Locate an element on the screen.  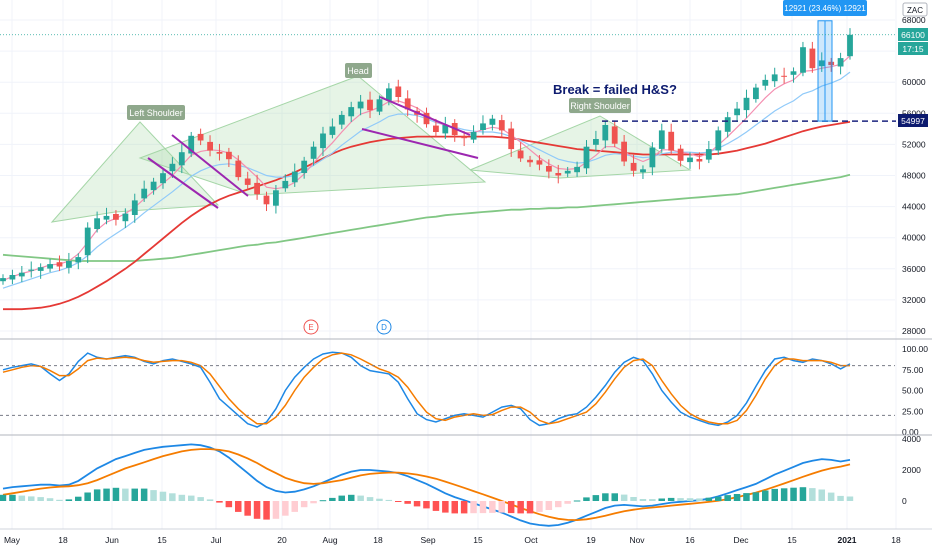
right-shoulder-label: Right Shoulder is located at coordinates (600, 105).